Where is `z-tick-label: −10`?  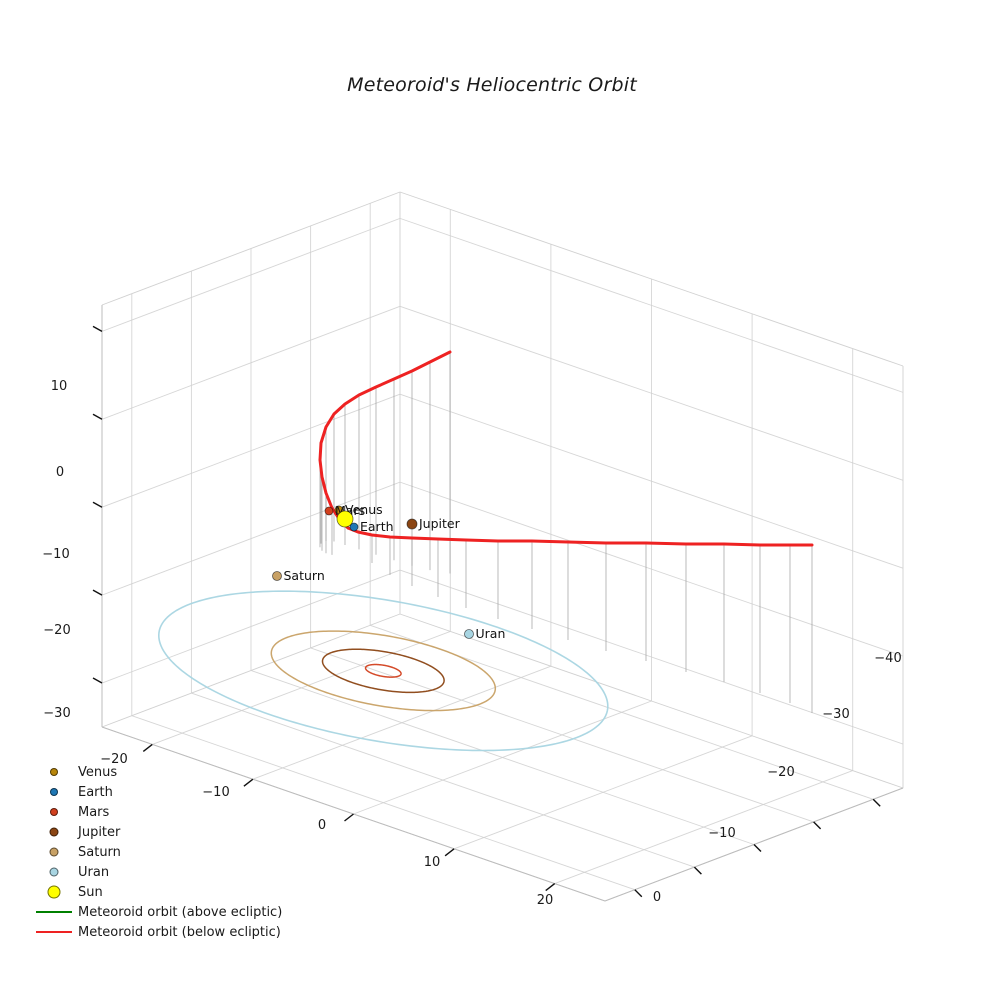 z-tick-label: −10 is located at coordinates (55, 554).